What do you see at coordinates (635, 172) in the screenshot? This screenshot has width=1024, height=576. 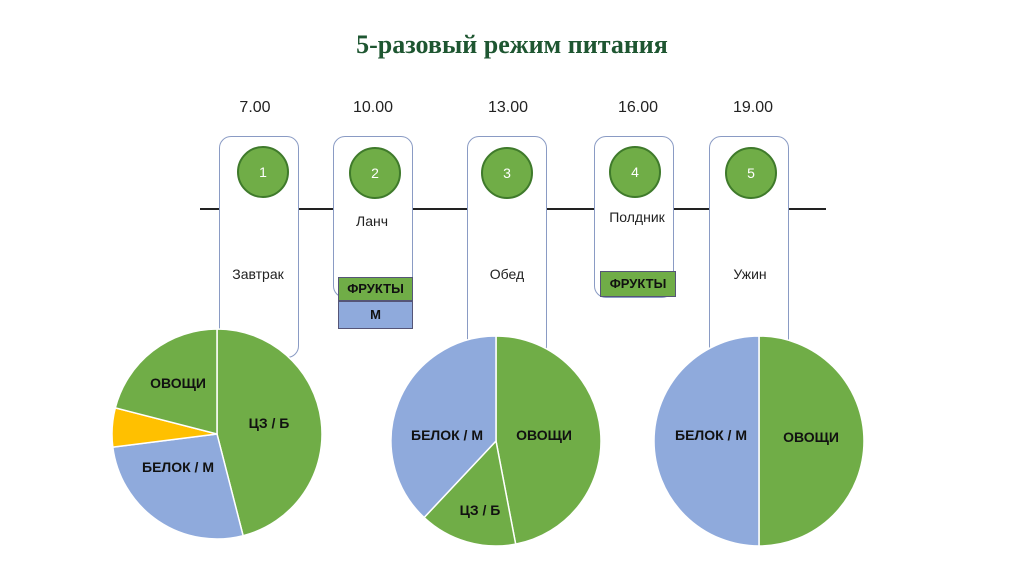 I see `meal-number-4: 4` at bounding box center [635, 172].